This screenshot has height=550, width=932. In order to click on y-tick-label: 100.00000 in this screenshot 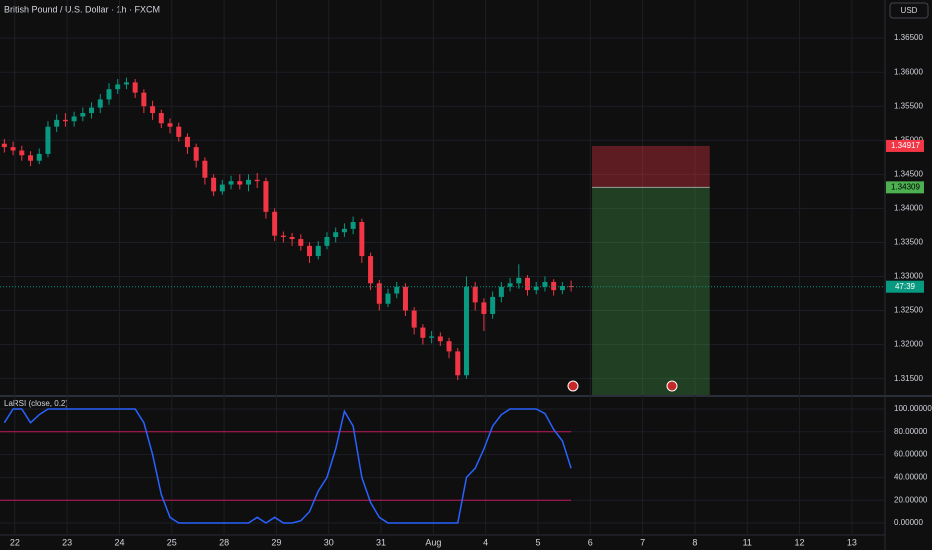, I will do `click(913, 408)`.